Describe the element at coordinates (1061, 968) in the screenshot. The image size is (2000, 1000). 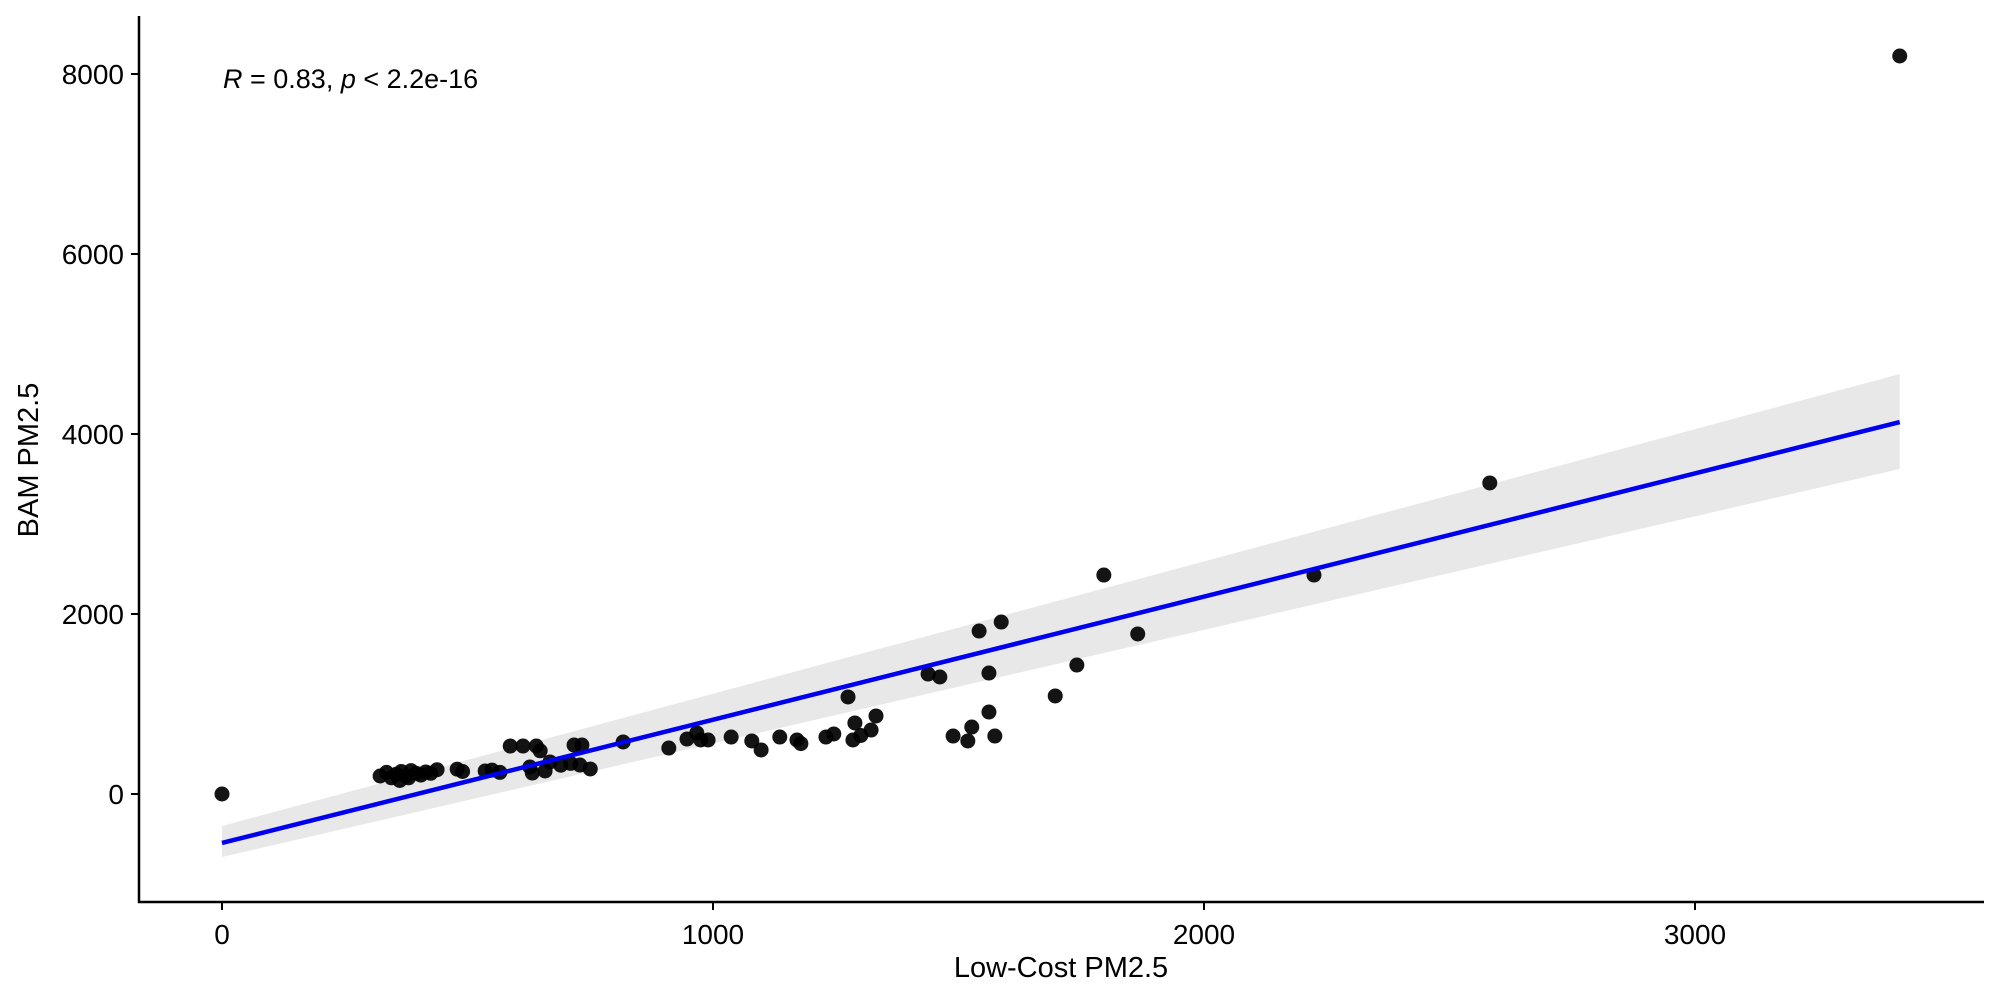
I see `x-axis-title: Low-Cost PM2.5` at that location.